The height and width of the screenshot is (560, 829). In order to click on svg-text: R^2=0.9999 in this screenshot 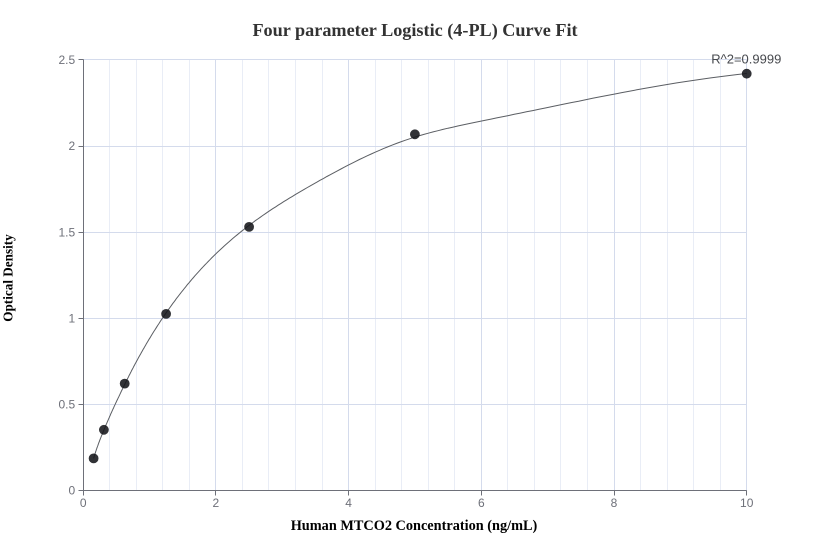, I will do `click(746, 59)`.